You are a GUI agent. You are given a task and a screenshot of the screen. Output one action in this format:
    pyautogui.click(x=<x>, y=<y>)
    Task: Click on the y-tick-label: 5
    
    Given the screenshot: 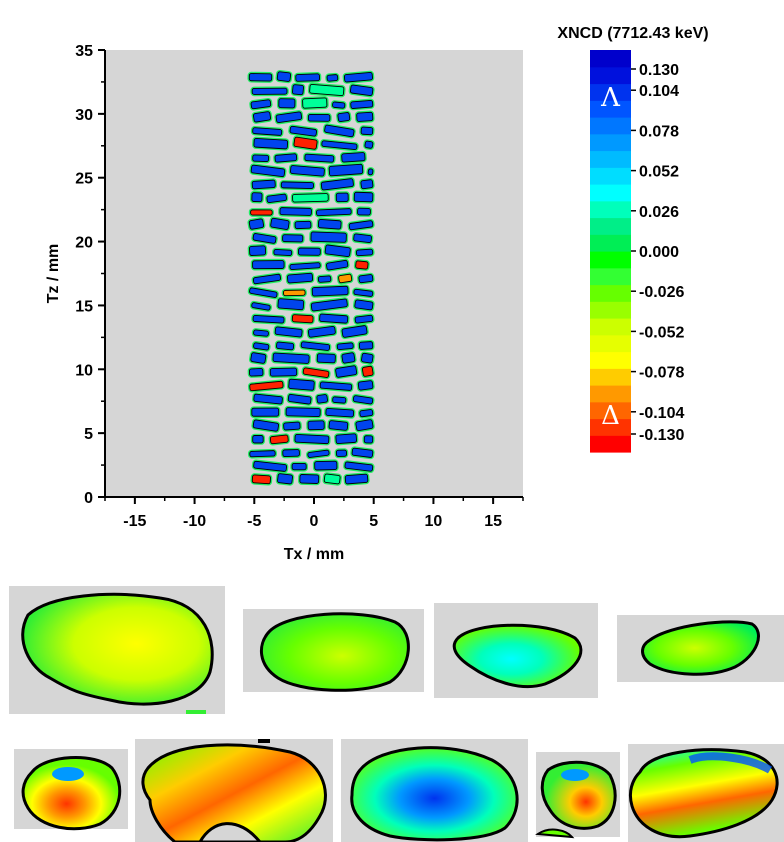 What is the action you would take?
    pyautogui.click(x=88, y=434)
    